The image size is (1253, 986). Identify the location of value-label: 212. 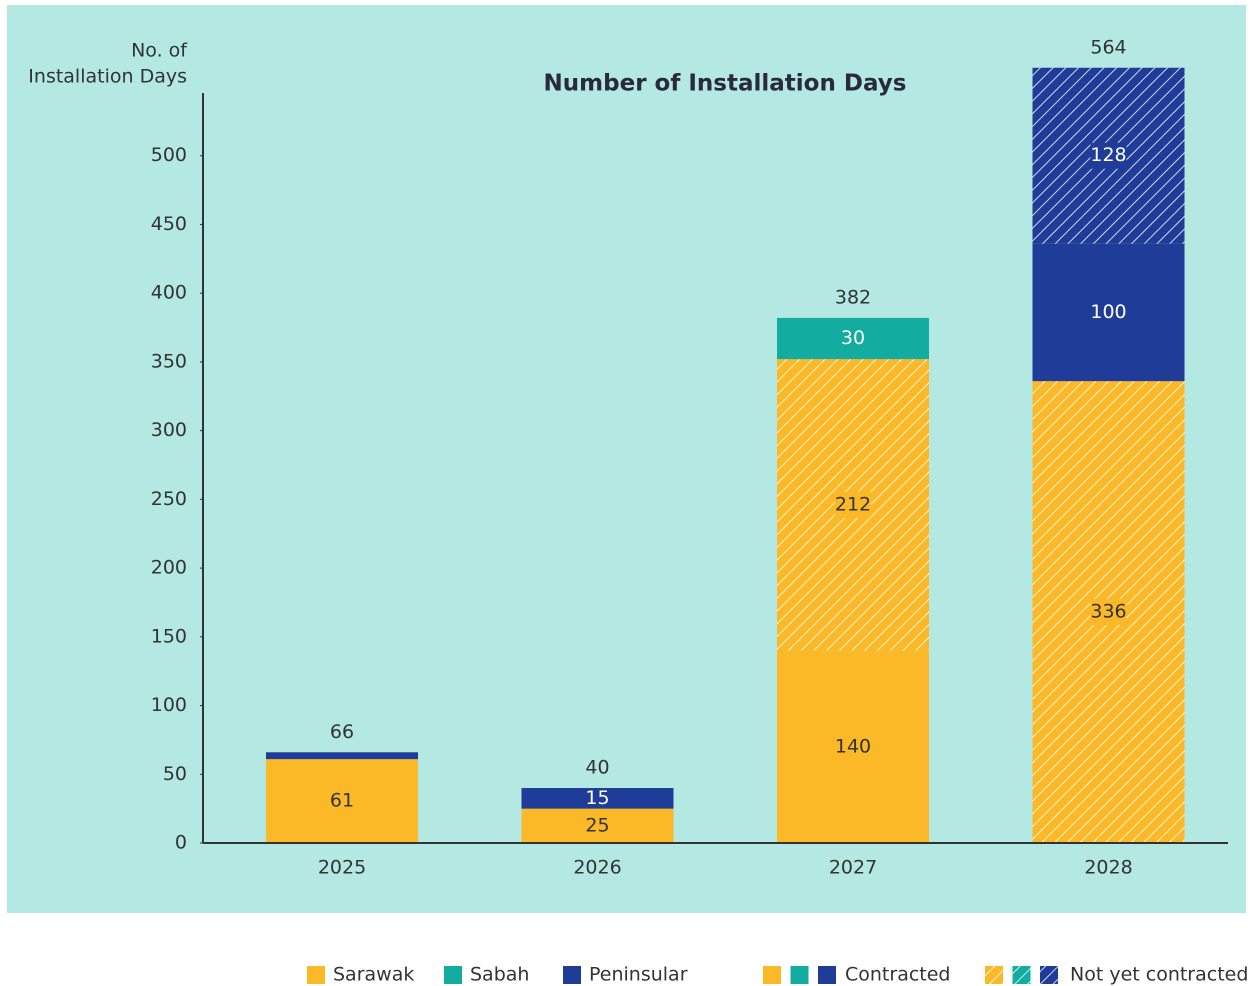
(853, 504).